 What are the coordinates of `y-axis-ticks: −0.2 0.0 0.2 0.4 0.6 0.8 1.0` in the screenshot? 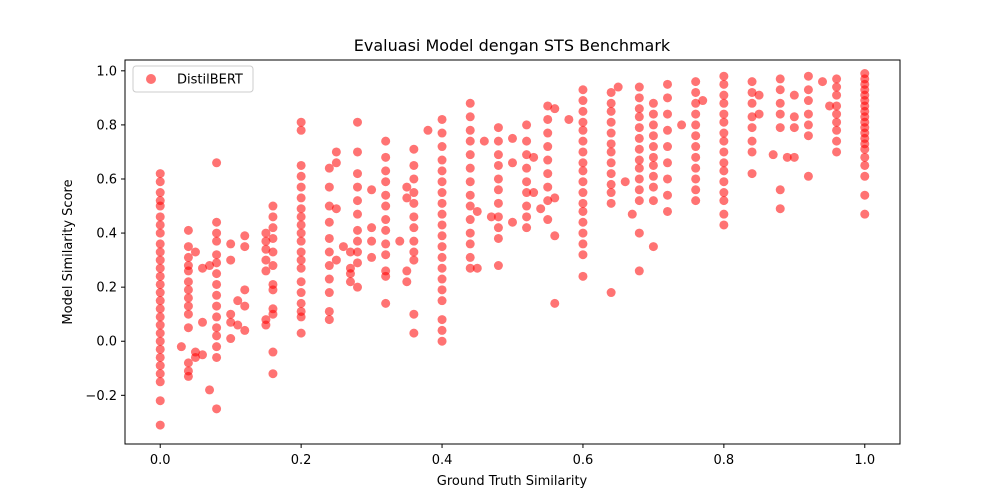 It's located at (105, 234).